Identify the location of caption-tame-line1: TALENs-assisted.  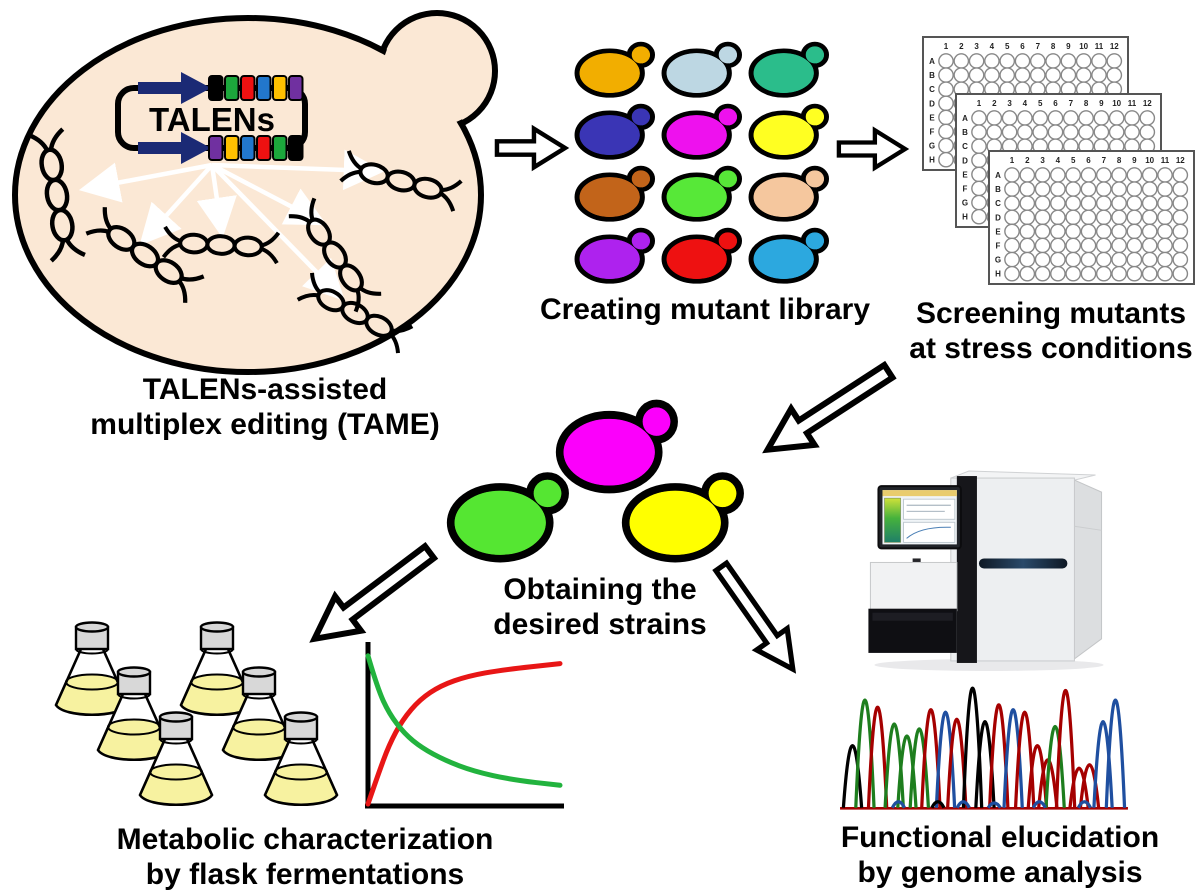
(265, 389).